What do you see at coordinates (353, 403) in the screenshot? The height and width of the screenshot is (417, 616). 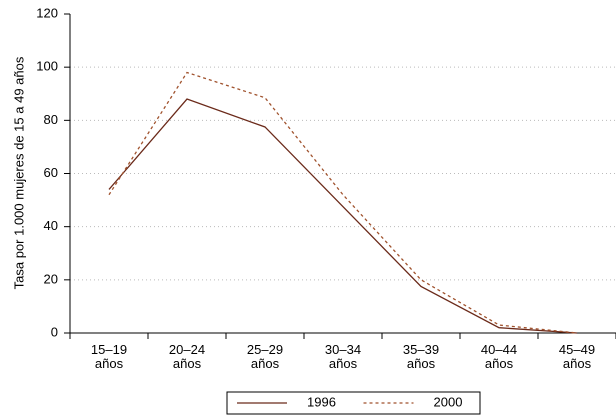 I see `legend` at bounding box center [353, 403].